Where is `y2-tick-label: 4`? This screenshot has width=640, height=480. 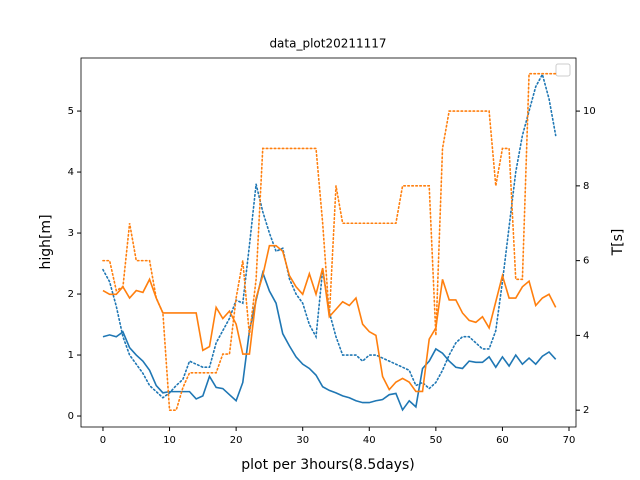 y2-tick-label: 4 is located at coordinates (586, 335).